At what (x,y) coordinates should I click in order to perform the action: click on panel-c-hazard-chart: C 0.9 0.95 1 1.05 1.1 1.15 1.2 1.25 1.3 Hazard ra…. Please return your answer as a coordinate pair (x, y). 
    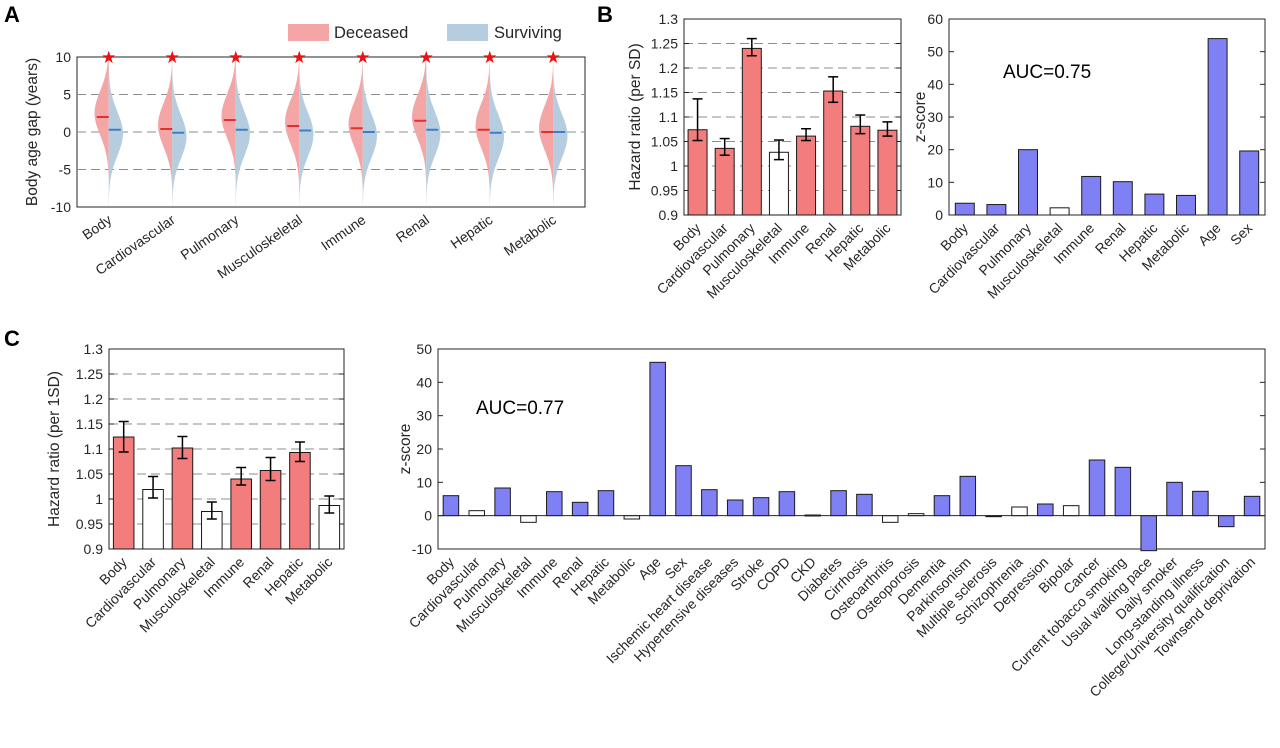
    Looking at the image, I should click on (174, 481).